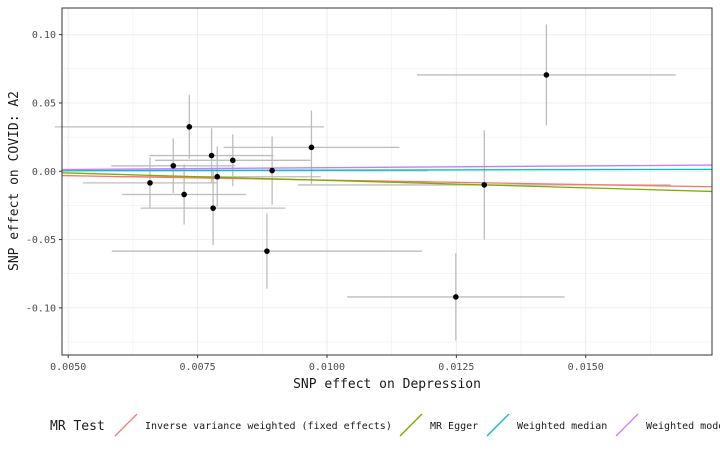 Image resolution: width=720 pixels, height=451 pixels. What do you see at coordinates (68, 367) in the screenshot?
I see `x-tick-label: 0.0050` at bounding box center [68, 367].